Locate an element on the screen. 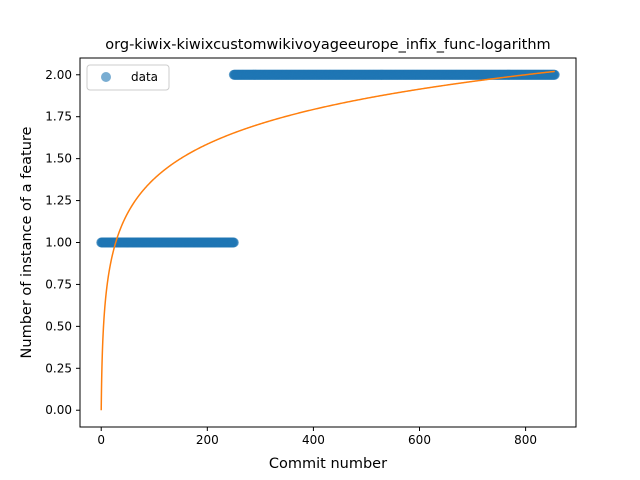 The image size is (640, 480). y-tick-label: 0.50 is located at coordinates (58, 326).